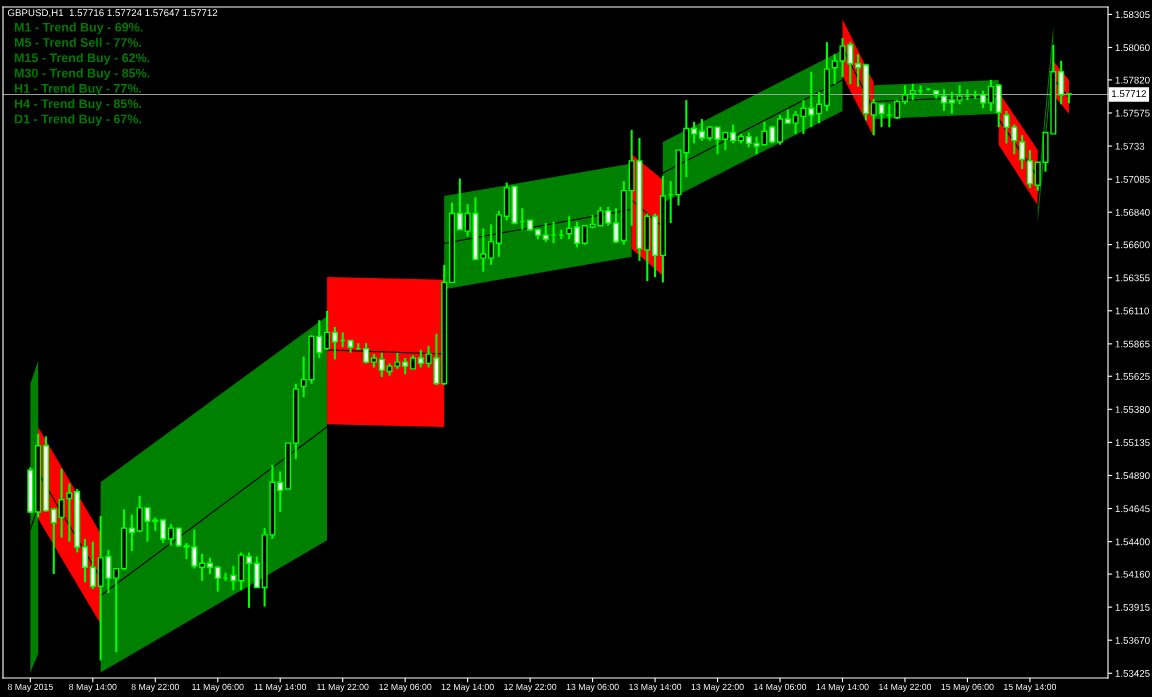 This screenshot has height=697, width=1152. I want to click on x-tick-label: 8 May 14:00, so click(93, 687).